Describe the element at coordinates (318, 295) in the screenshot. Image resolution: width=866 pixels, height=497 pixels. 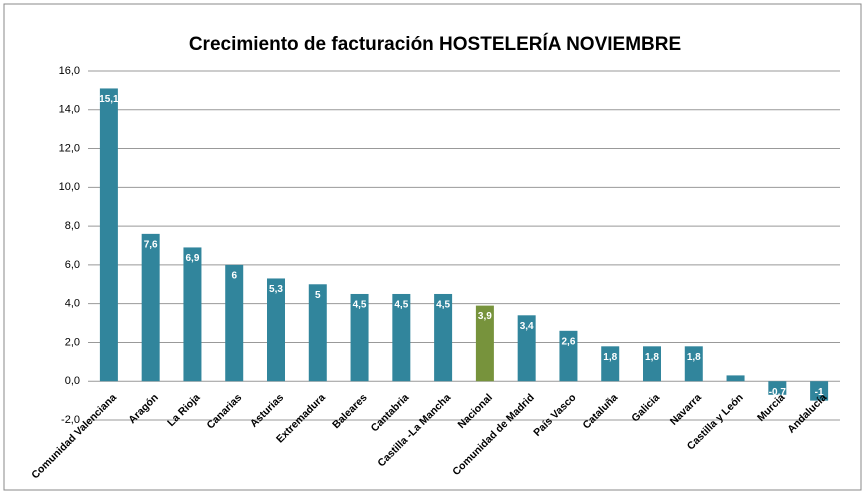
I see `value-label: 5` at that location.